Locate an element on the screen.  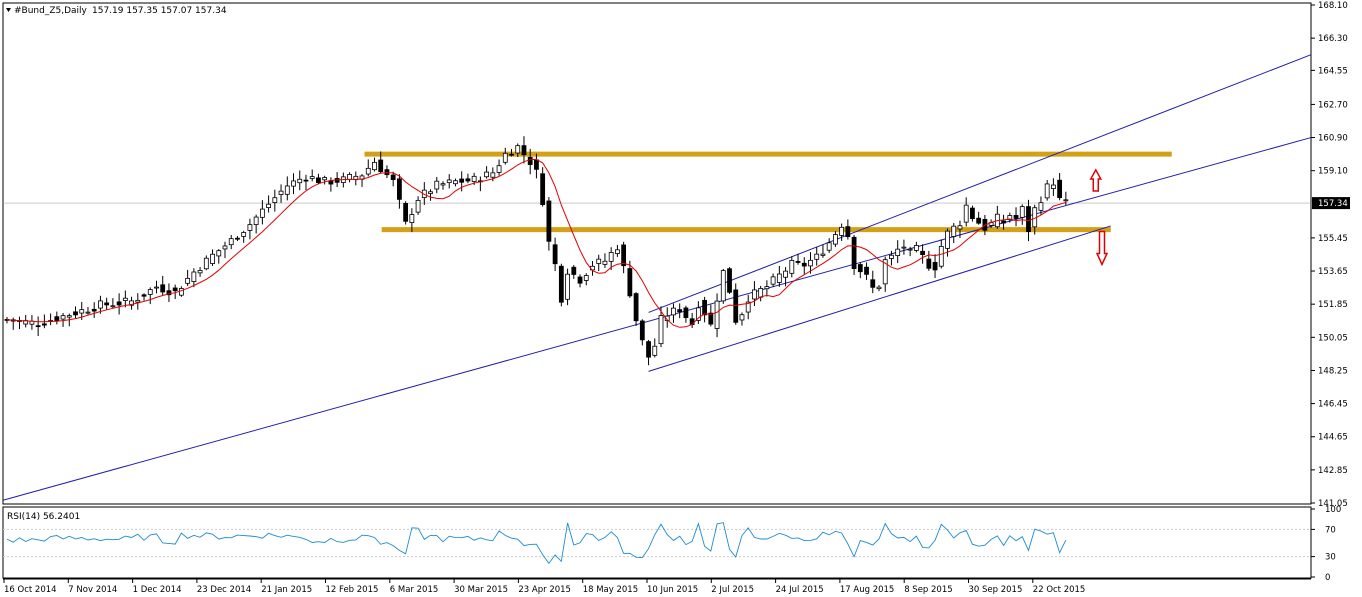
date-tick-label: 22 Oct 2015 is located at coordinates (1059, 590).